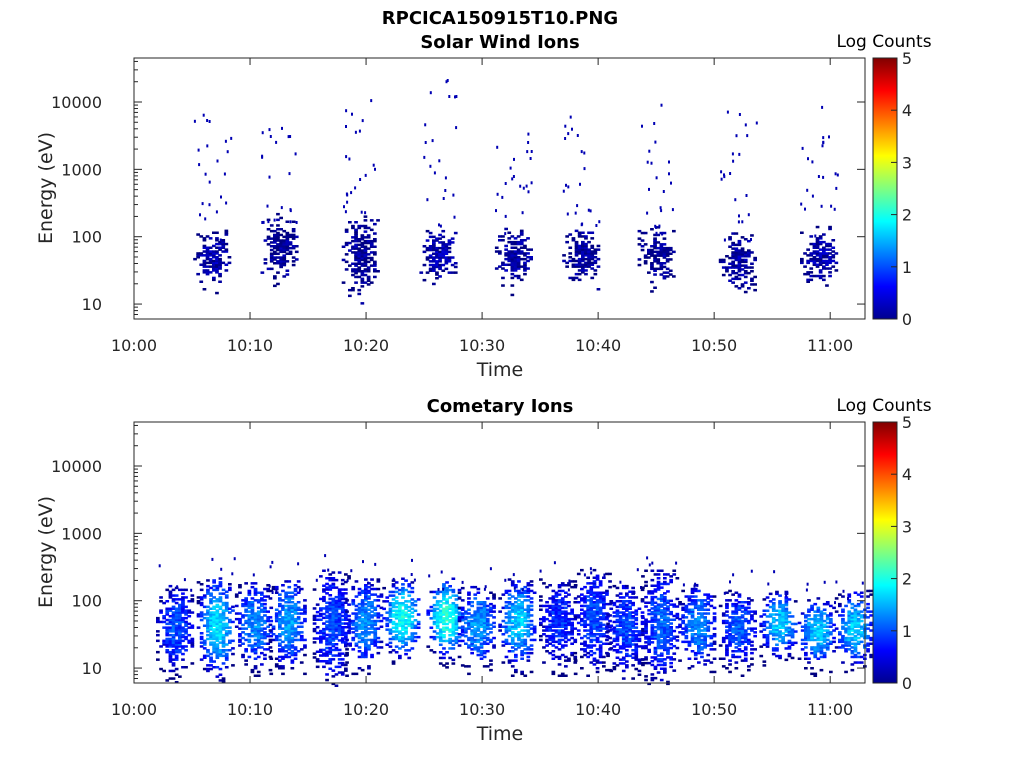 Image resolution: width=1024 pixels, height=772 pixels. I want to click on colorbar-tick-label: 5, so click(907, 58).